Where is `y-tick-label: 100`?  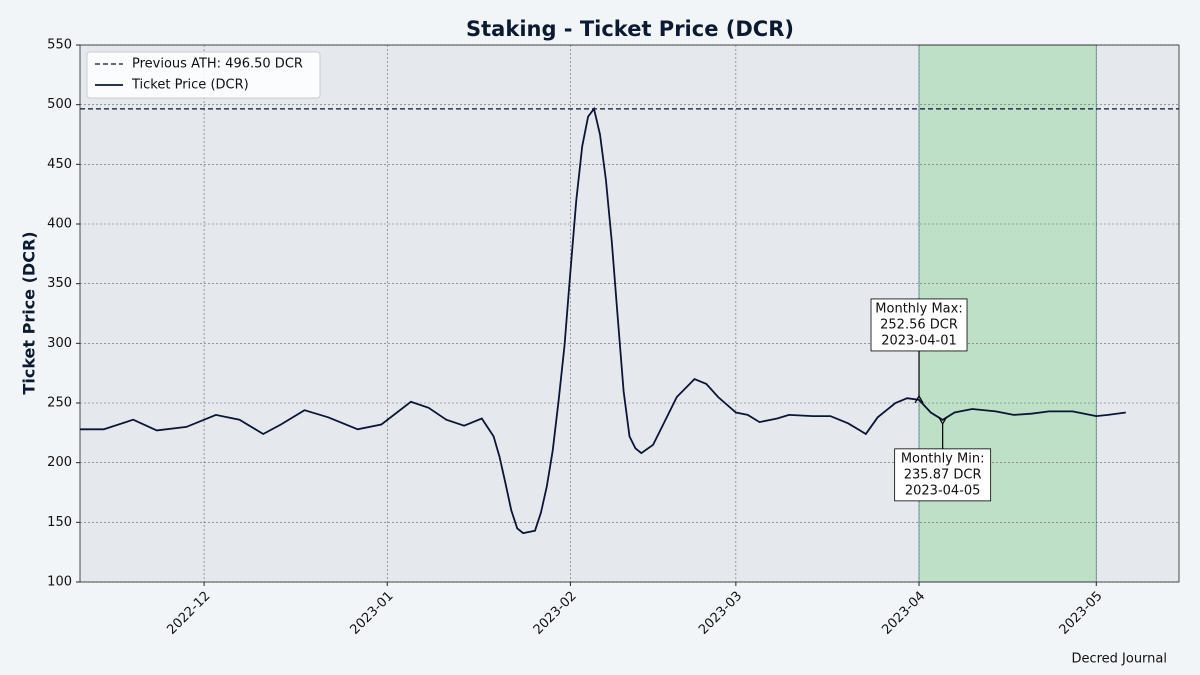
y-tick-label: 100 is located at coordinates (59, 582).